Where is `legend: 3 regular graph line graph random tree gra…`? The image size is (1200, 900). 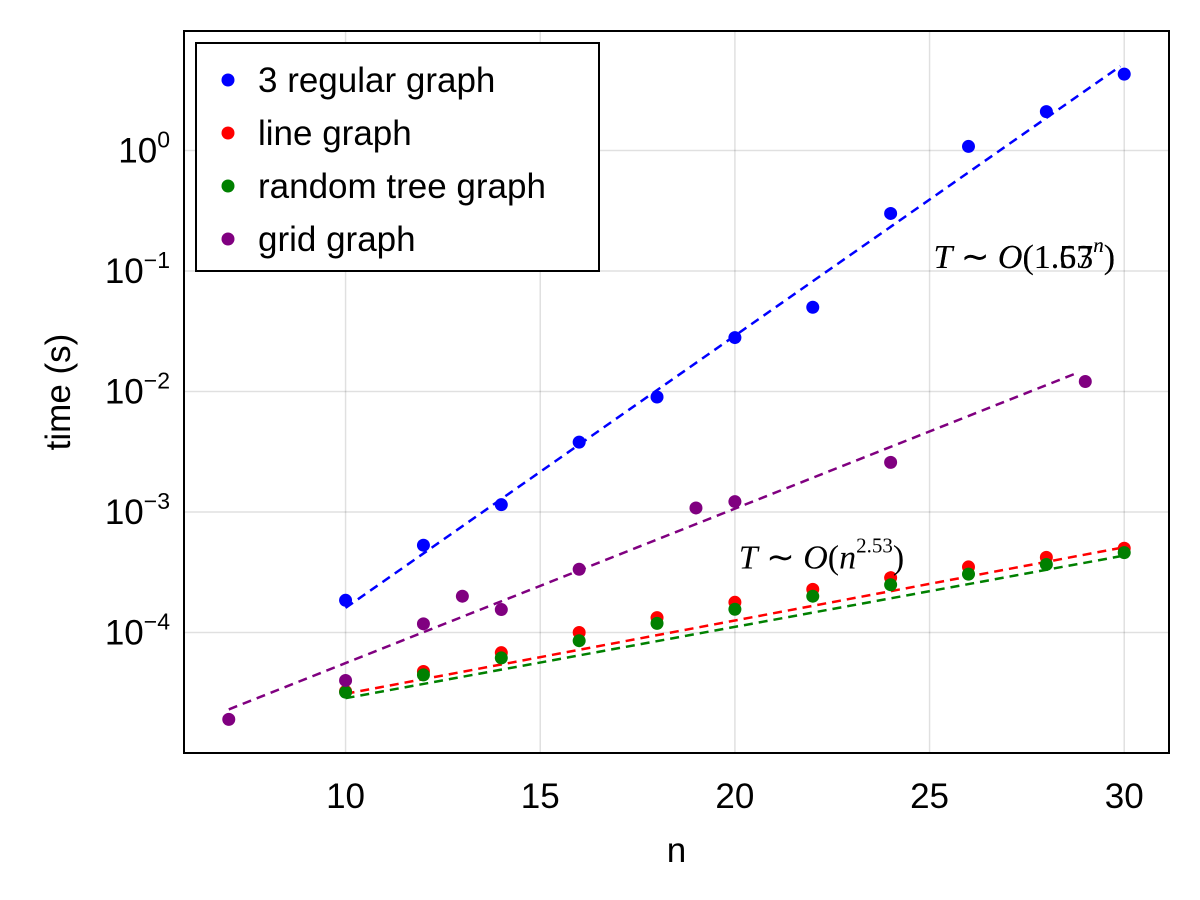 legend: 3 regular graph line graph random tree gra… is located at coordinates (397, 157).